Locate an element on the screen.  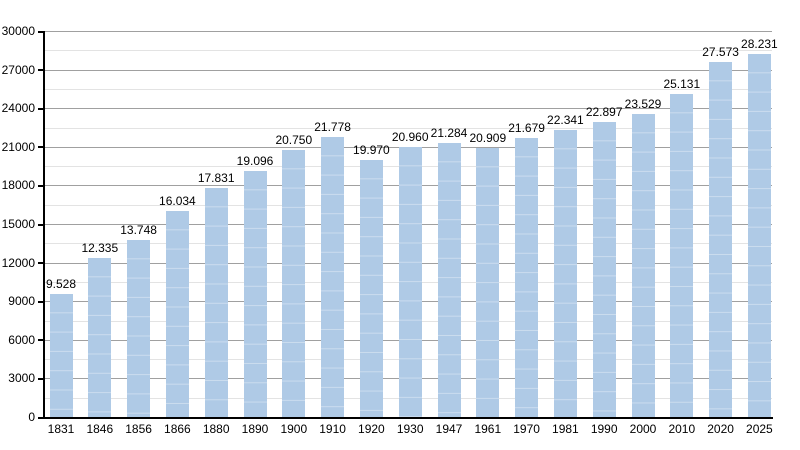
x-tick-label: 1910 is located at coordinates (332, 429).